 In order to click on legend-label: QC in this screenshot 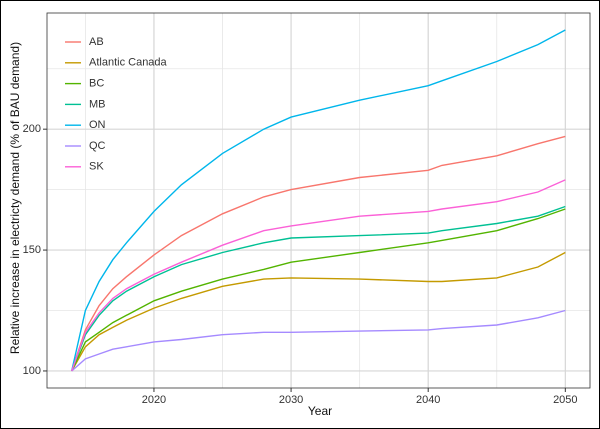, I will do `click(97, 146)`.